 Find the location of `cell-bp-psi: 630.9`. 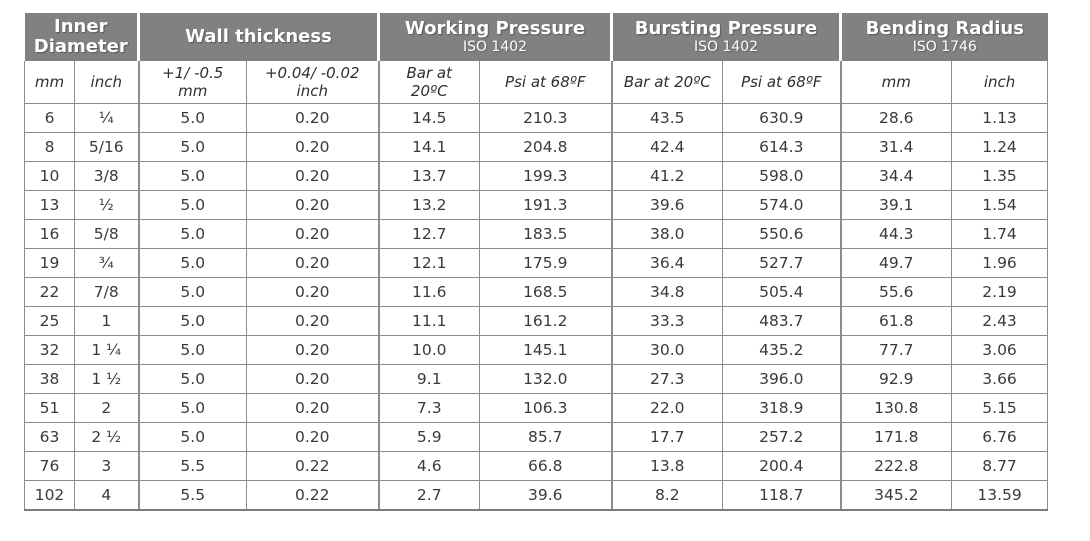

cell-bp-psi: 630.9 is located at coordinates (782, 118).